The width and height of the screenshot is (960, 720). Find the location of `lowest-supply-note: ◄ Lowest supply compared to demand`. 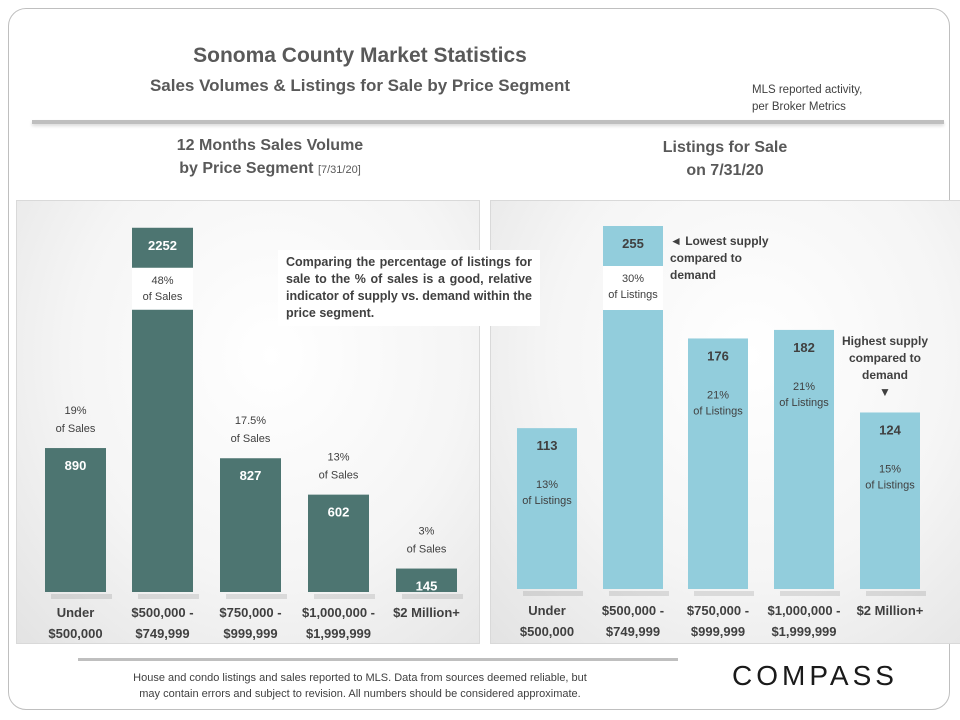

lowest-supply-note: ◄ Lowest supply compared to demand is located at coordinates (731, 258).